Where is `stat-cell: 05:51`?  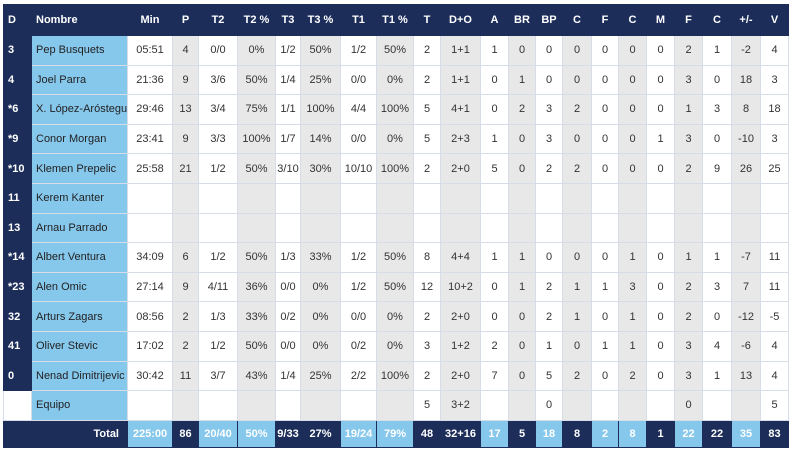 stat-cell: 05:51 is located at coordinates (150, 50).